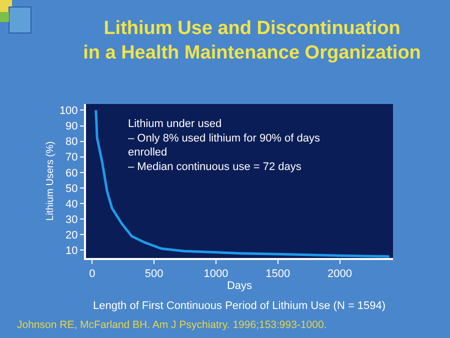 This screenshot has width=450, height=338. I want to click on x-tick-label: 500, so click(154, 274).